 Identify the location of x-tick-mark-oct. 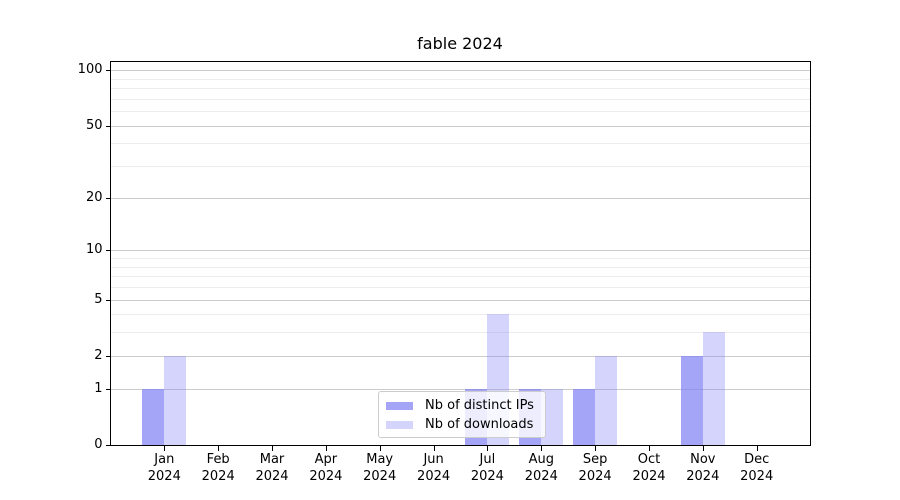
(649, 448).